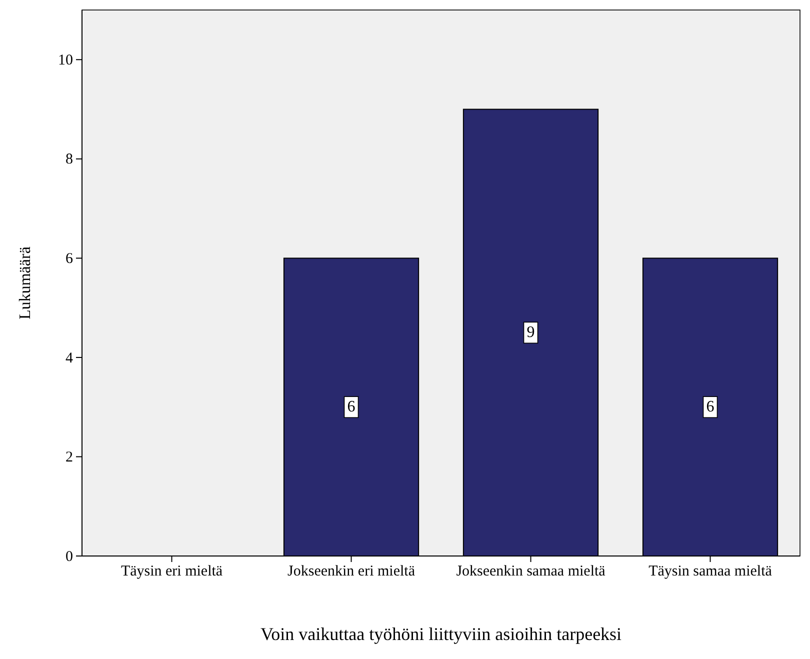 The height and width of the screenshot is (659, 810). I want to click on y-axis-title: Lukumäärä, so click(25, 283).